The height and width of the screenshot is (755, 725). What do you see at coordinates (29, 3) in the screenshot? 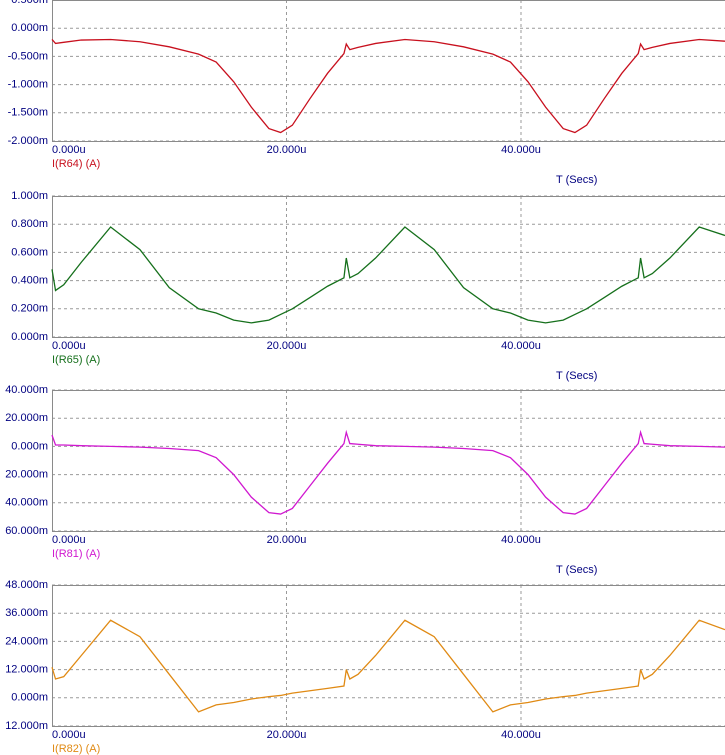
I see `y-tick-label: 0.500m` at bounding box center [29, 3].